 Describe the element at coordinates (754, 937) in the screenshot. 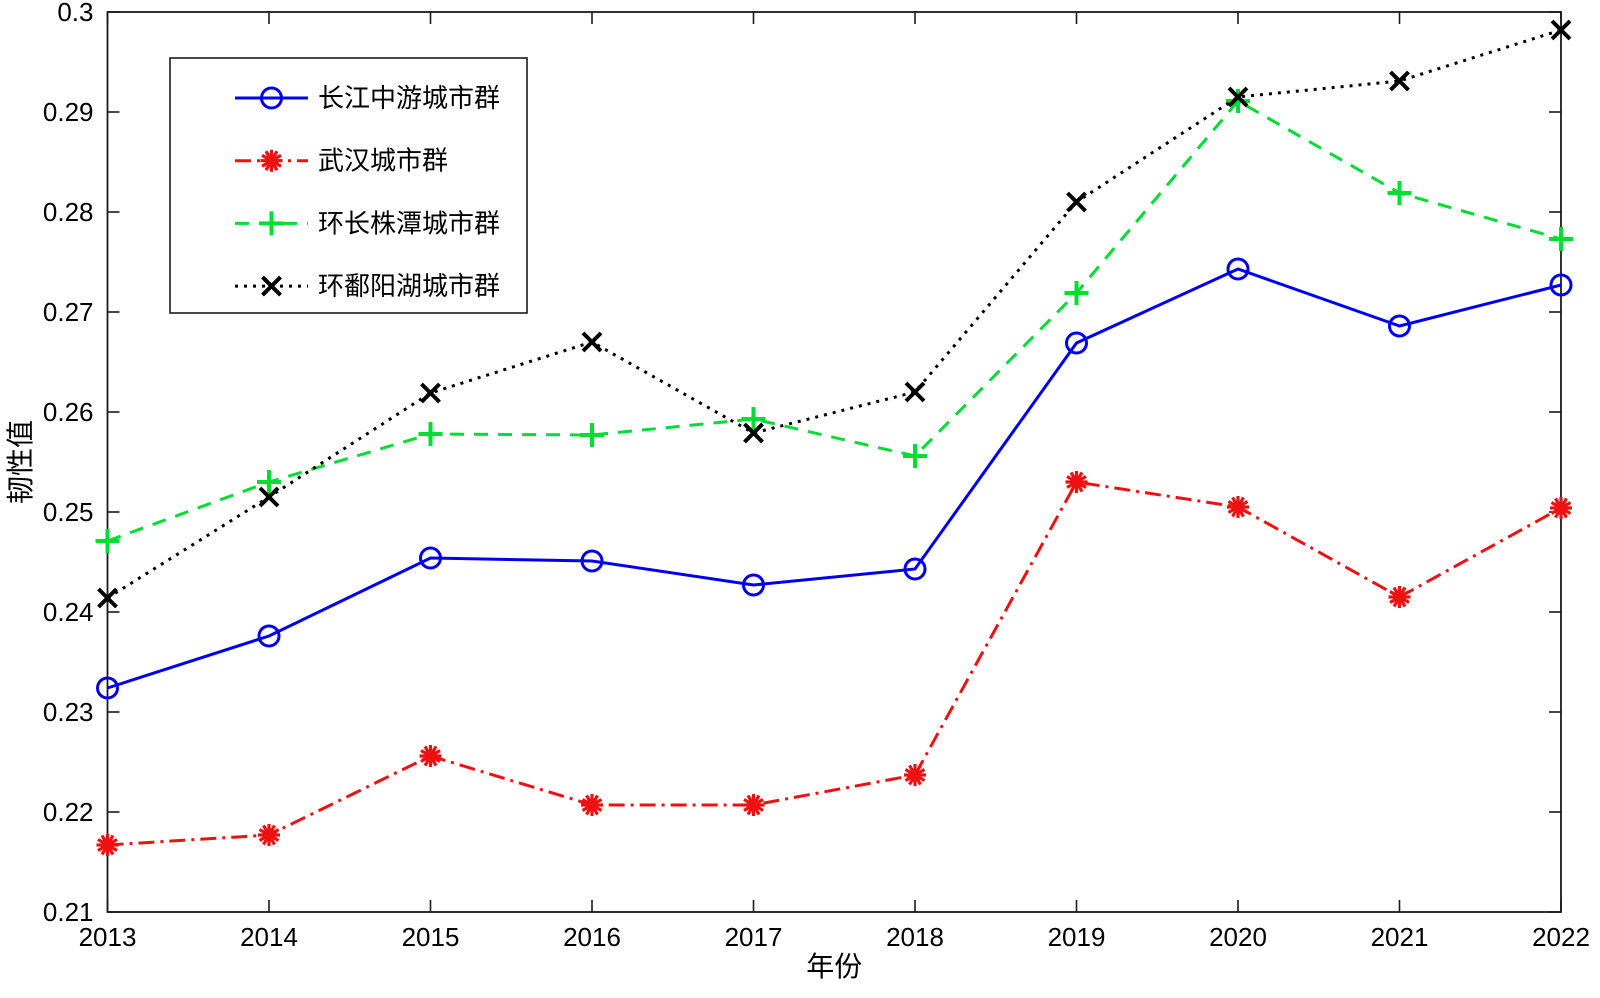

I see `x-tick-label: 2017` at that location.